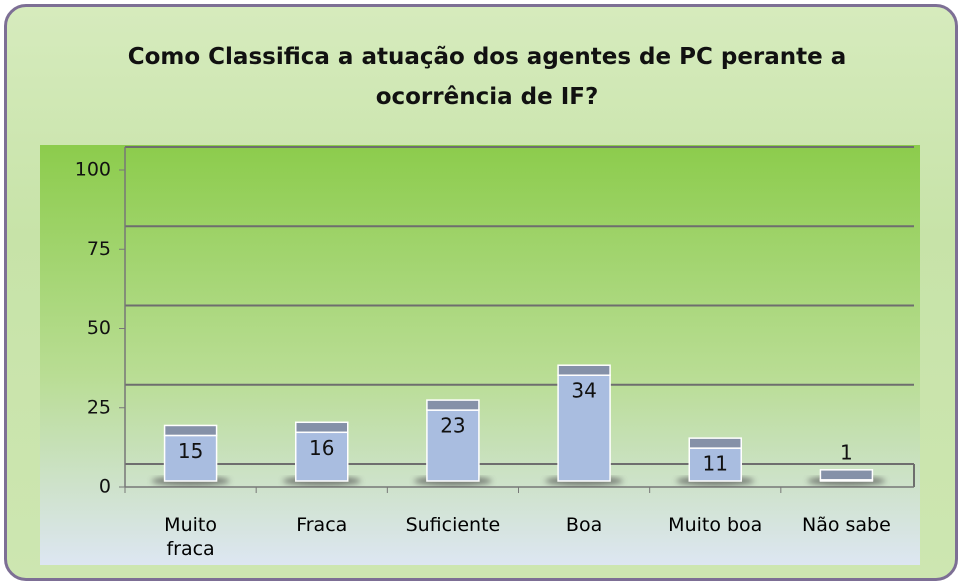  What do you see at coordinates (452, 426) in the screenshot?
I see `value-label: 23` at bounding box center [452, 426].